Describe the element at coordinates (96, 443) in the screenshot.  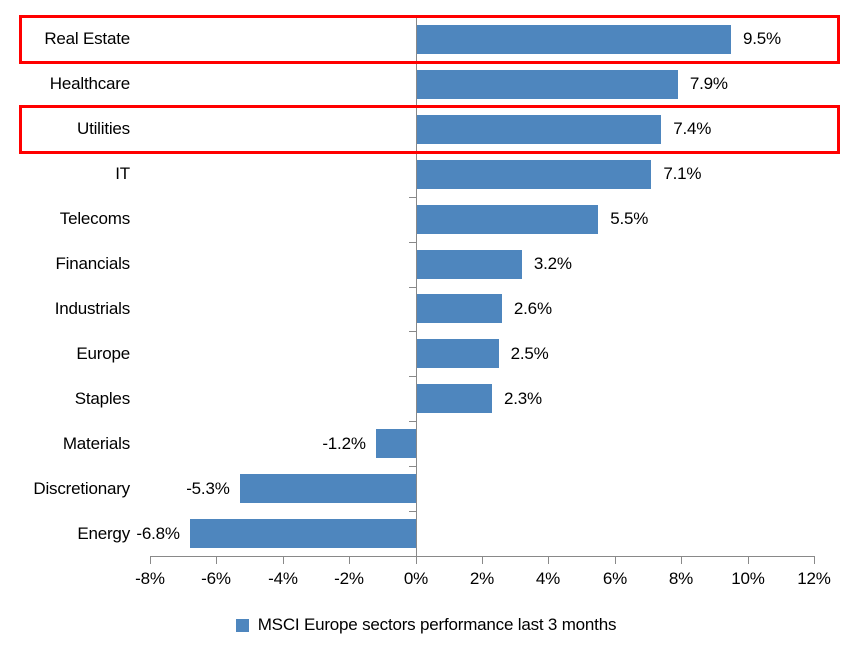
I see `category-label: Materials` at that location.